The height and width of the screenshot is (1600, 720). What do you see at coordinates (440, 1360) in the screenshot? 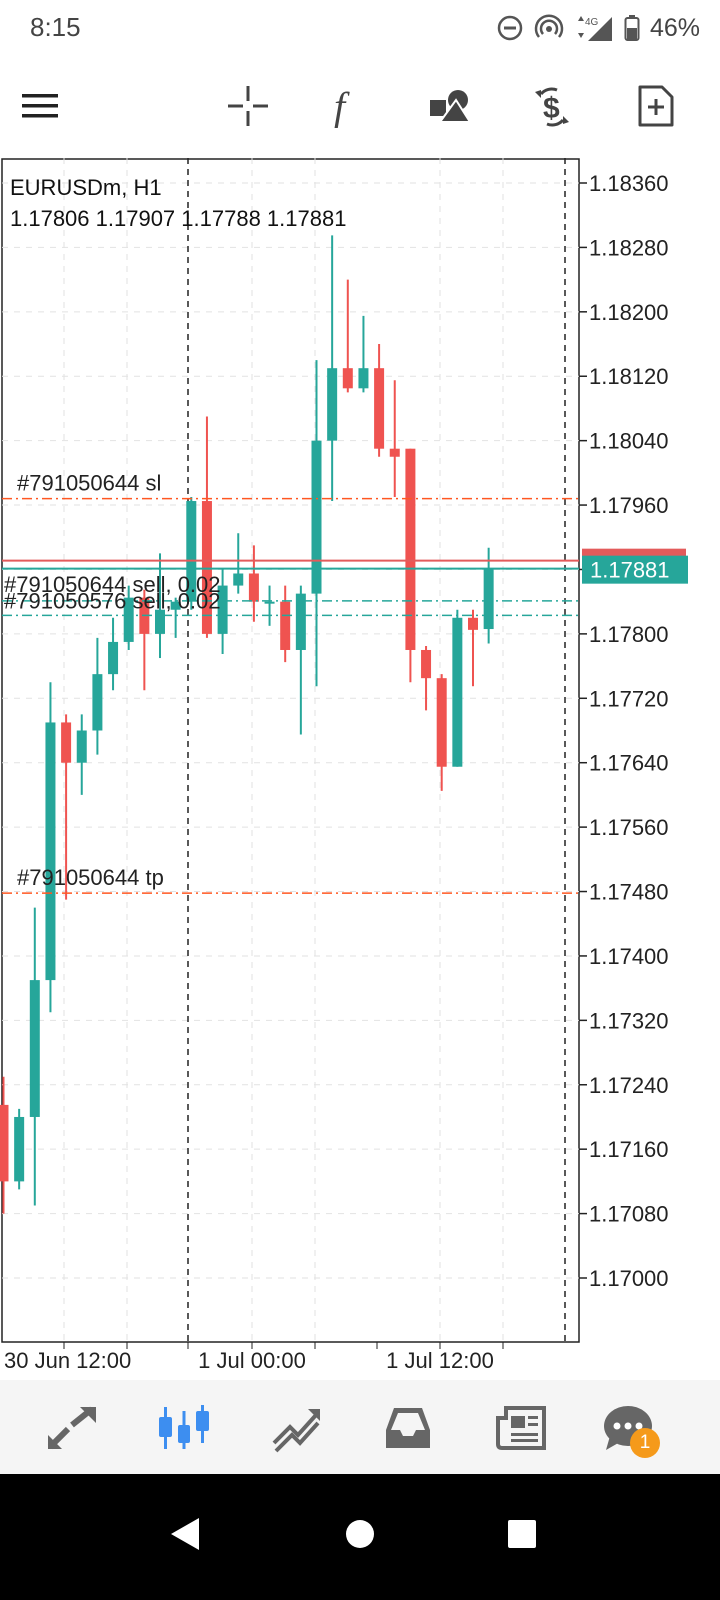
I see `x-axis-label: 1 Jul 12:00` at bounding box center [440, 1360].